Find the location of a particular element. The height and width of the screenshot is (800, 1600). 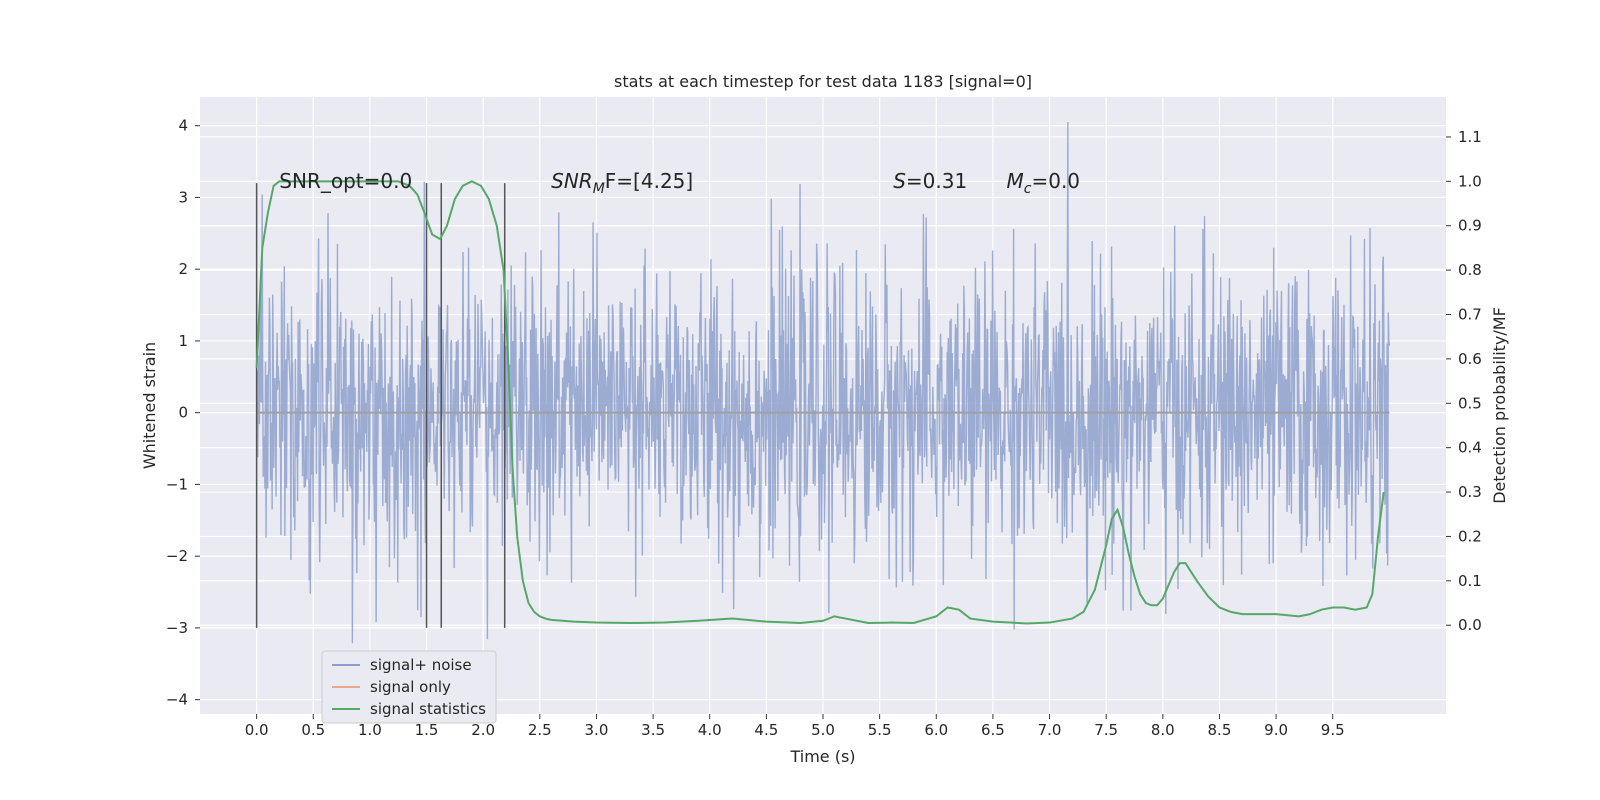

y-right-tick-label: 0.9 is located at coordinates (1470, 226).